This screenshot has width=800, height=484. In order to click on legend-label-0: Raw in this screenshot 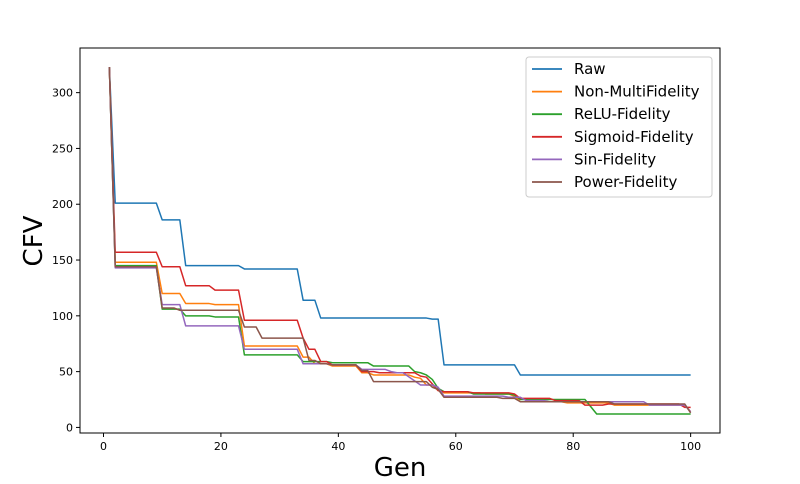, I will do `click(590, 69)`.